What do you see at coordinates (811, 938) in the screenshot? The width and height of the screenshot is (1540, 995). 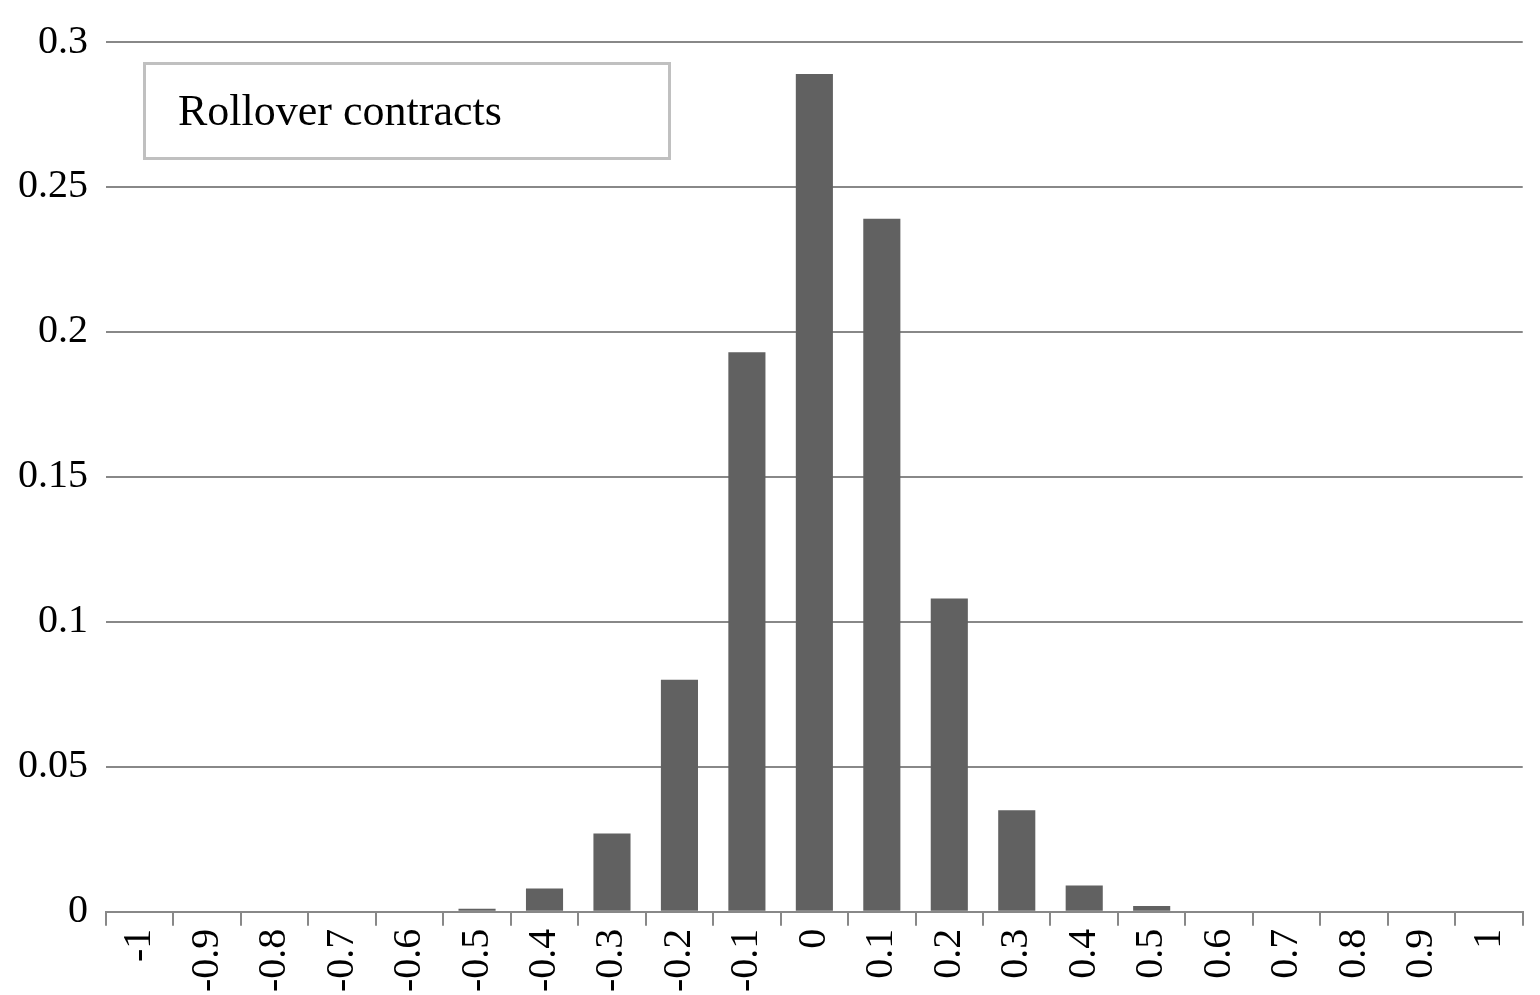 I see `x-tick-label: 0` at bounding box center [811, 938].